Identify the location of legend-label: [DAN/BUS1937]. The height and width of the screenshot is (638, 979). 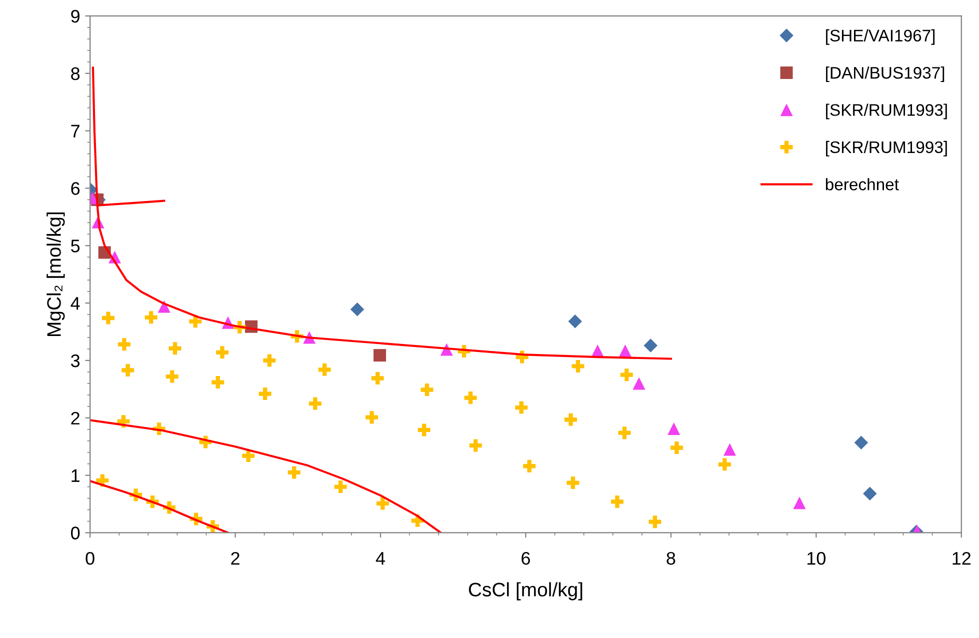
(885, 74).